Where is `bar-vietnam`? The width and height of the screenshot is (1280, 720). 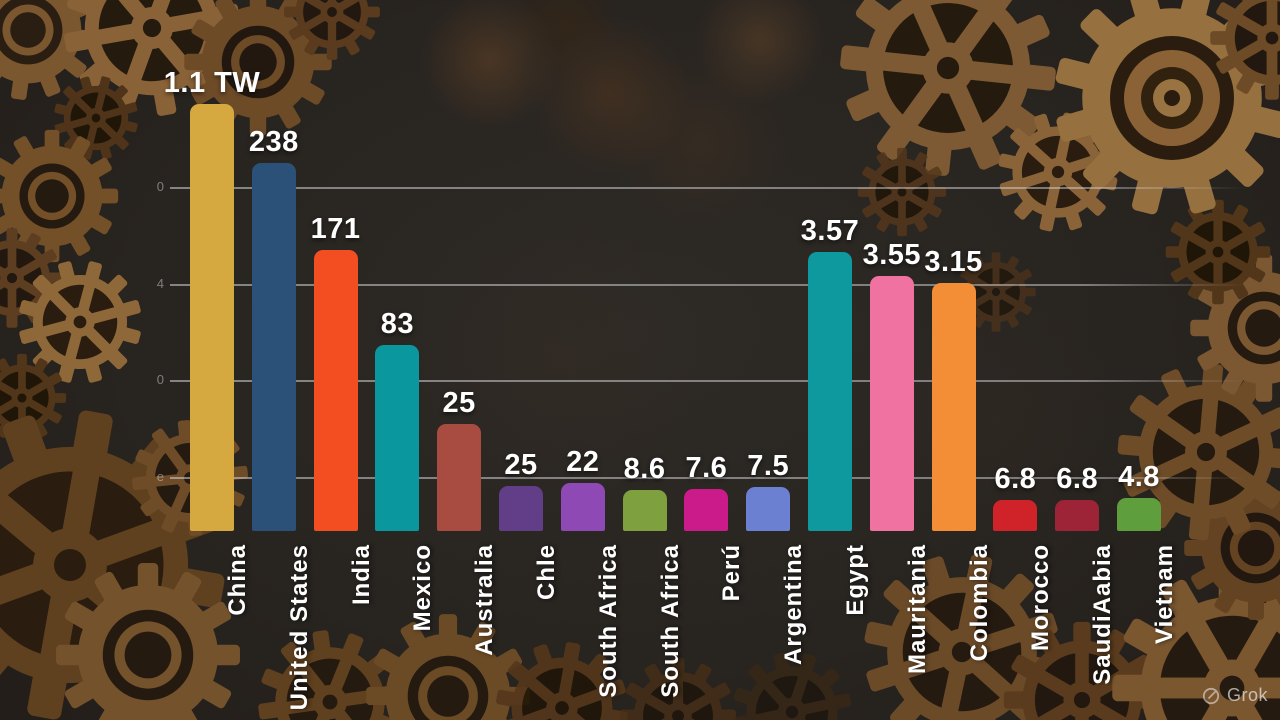
bar-vietnam is located at coordinates (1139, 514).